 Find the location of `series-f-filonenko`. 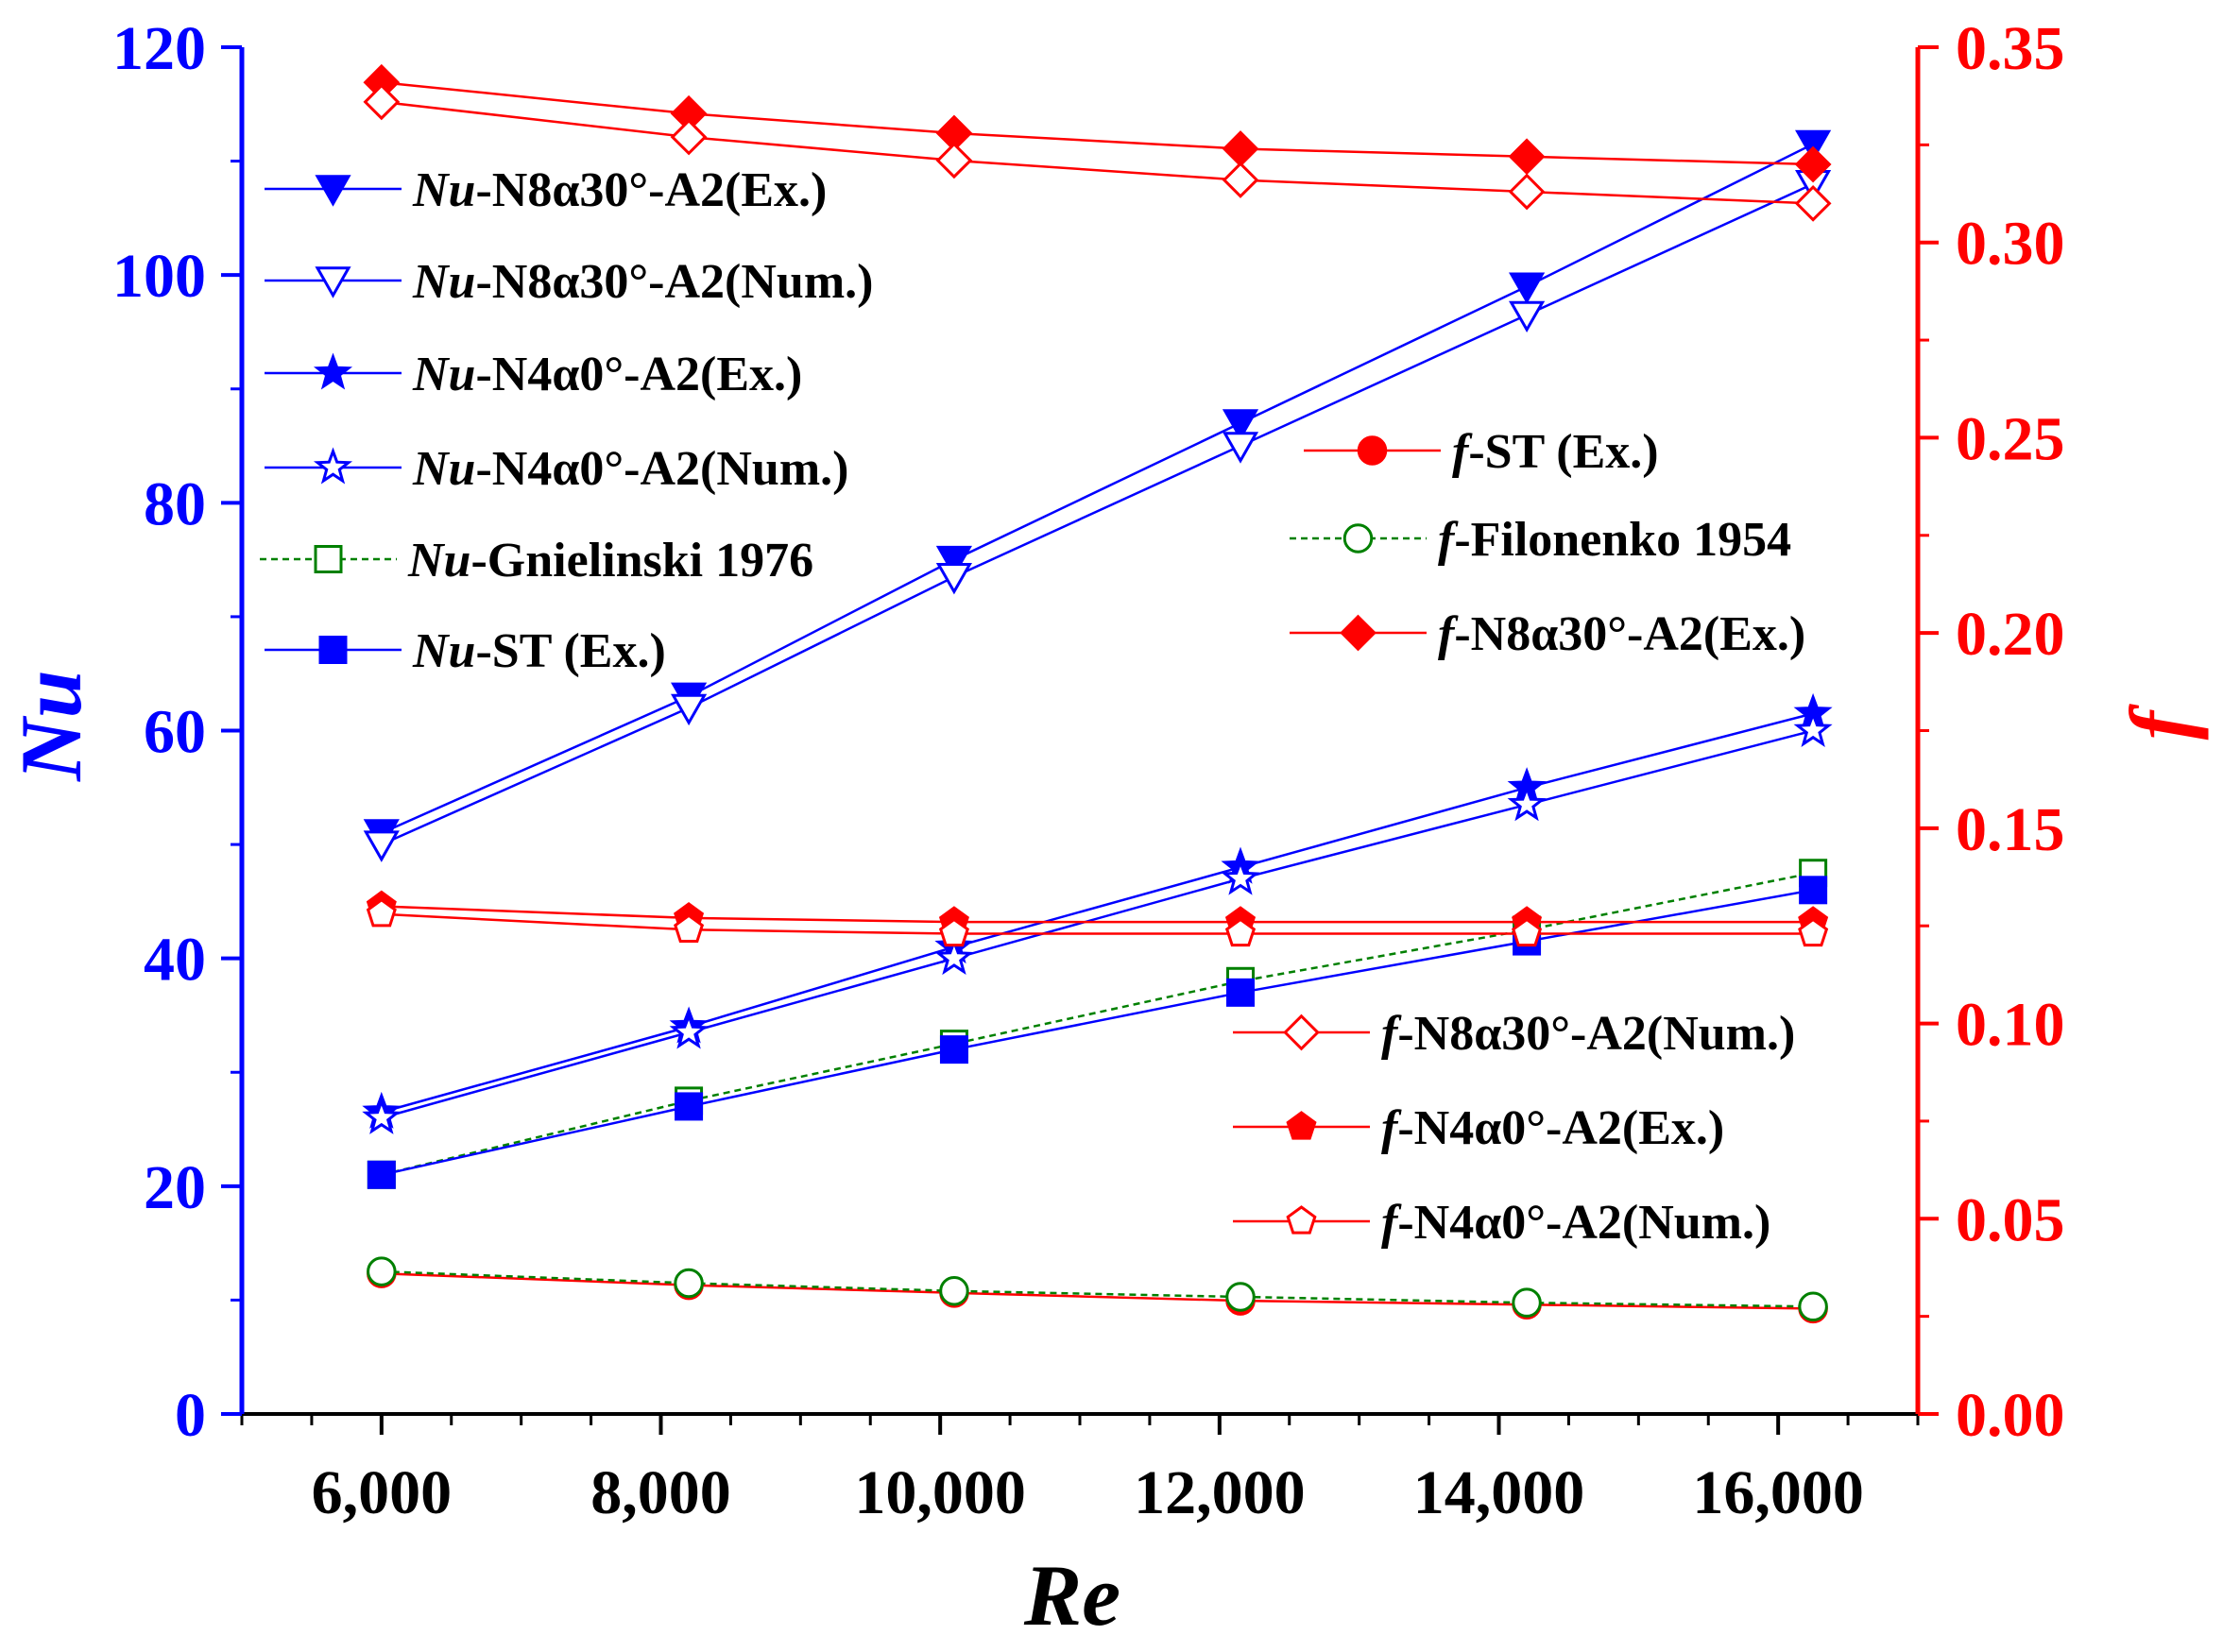

series-f-filonenko is located at coordinates (1098, 1289).